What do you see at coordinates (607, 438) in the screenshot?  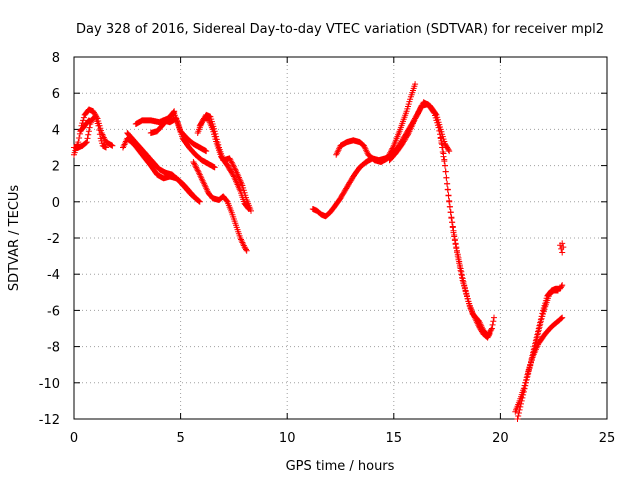 I see `x-tick-label: 25` at bounding box center [607, 438].